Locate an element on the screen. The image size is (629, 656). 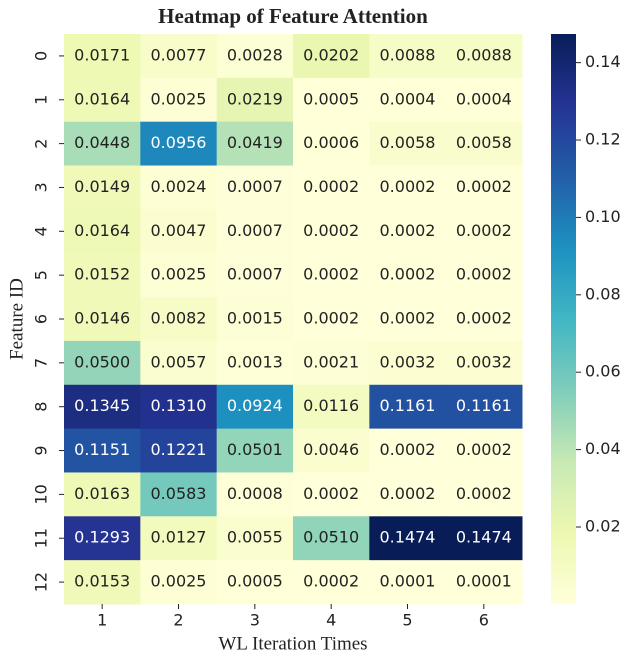
cell-label: 0.0008 is located at coordinates (255, 493).